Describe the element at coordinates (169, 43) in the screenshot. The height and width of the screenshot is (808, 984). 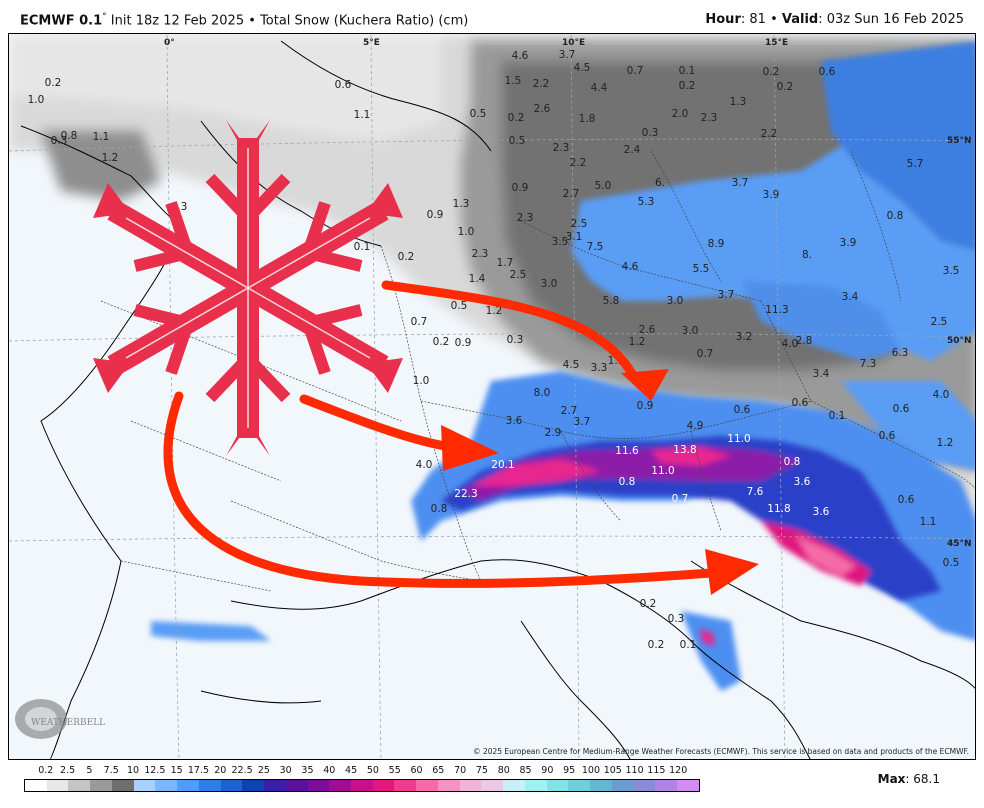
I see `lon-label-0: 0°` at that location.